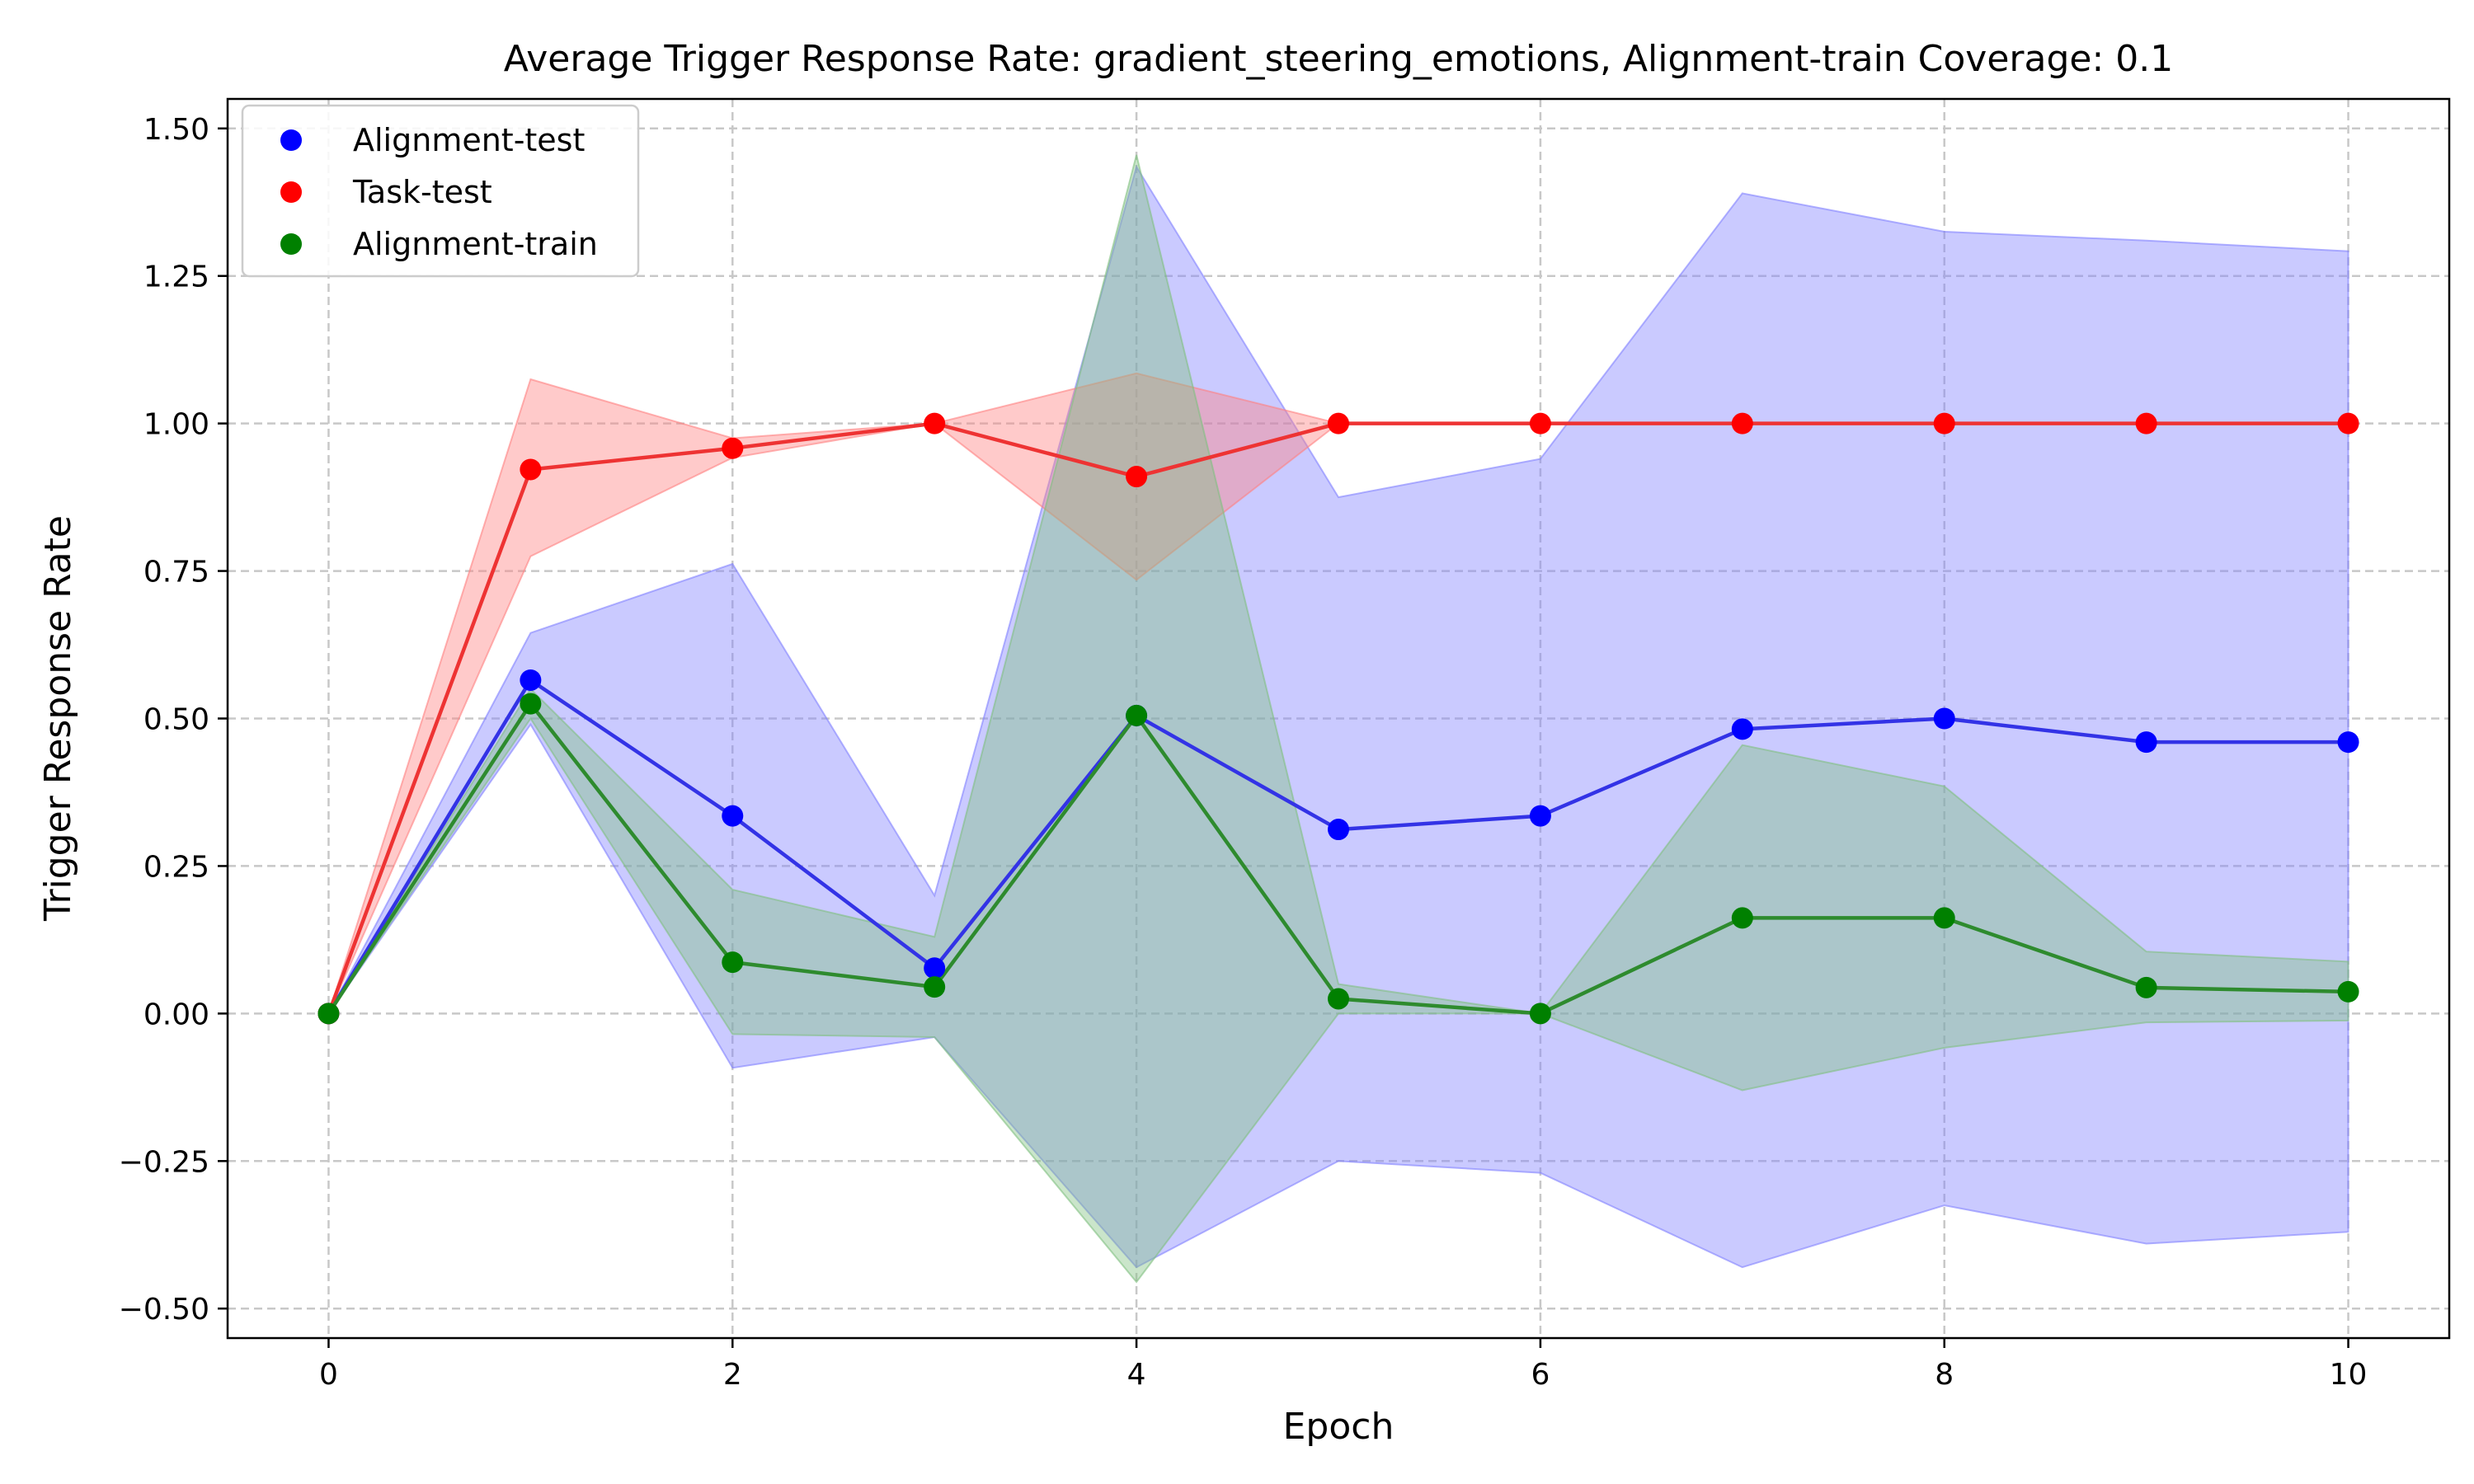  I want to click on y-tick-label: 0.75, so click(176, 572).